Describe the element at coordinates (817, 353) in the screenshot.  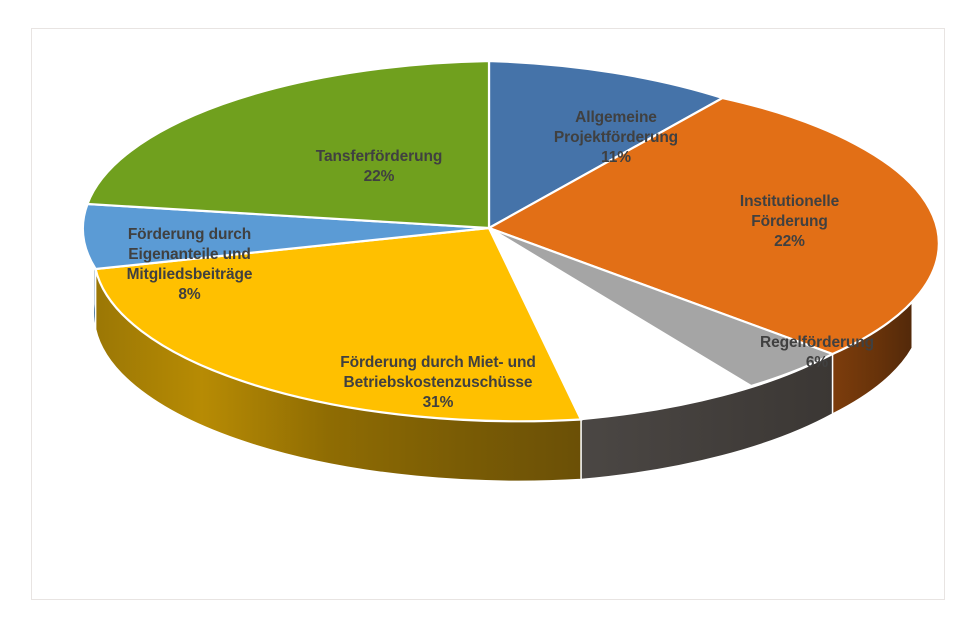
I see `pie-label-regelfoerderung: Regelförderung 6%` at that location.